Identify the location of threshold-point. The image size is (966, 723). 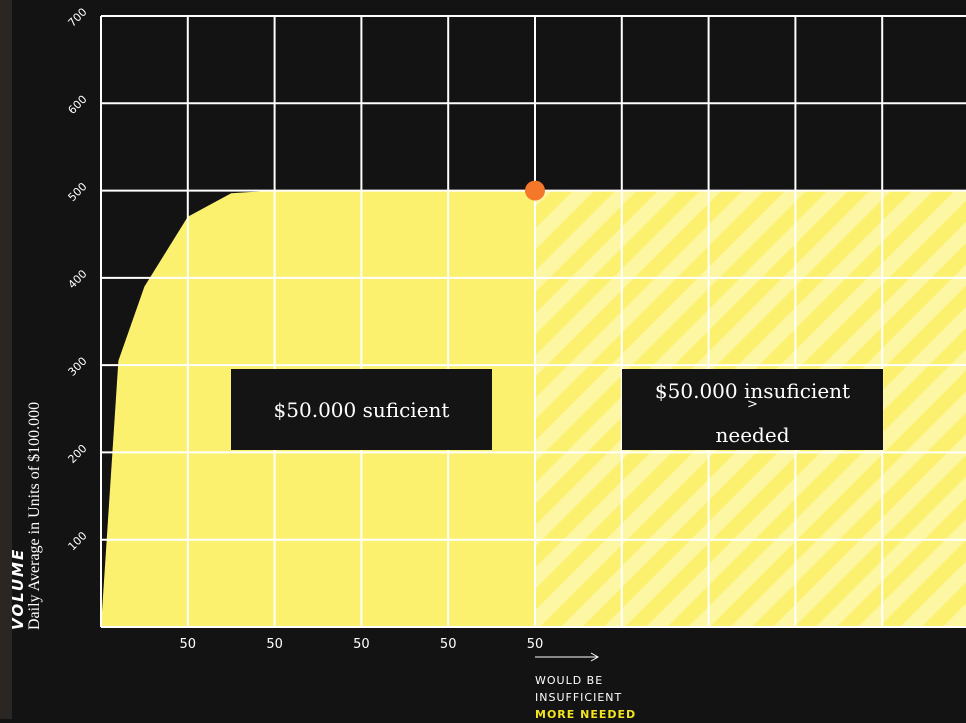
(535, 190).